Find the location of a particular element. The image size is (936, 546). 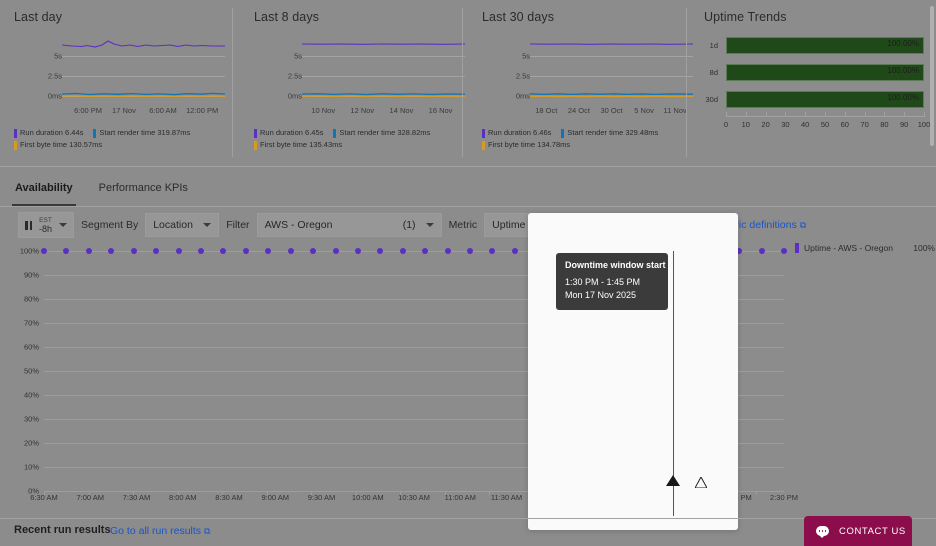

filter-count: (1) is located at coordinates (409, 225).